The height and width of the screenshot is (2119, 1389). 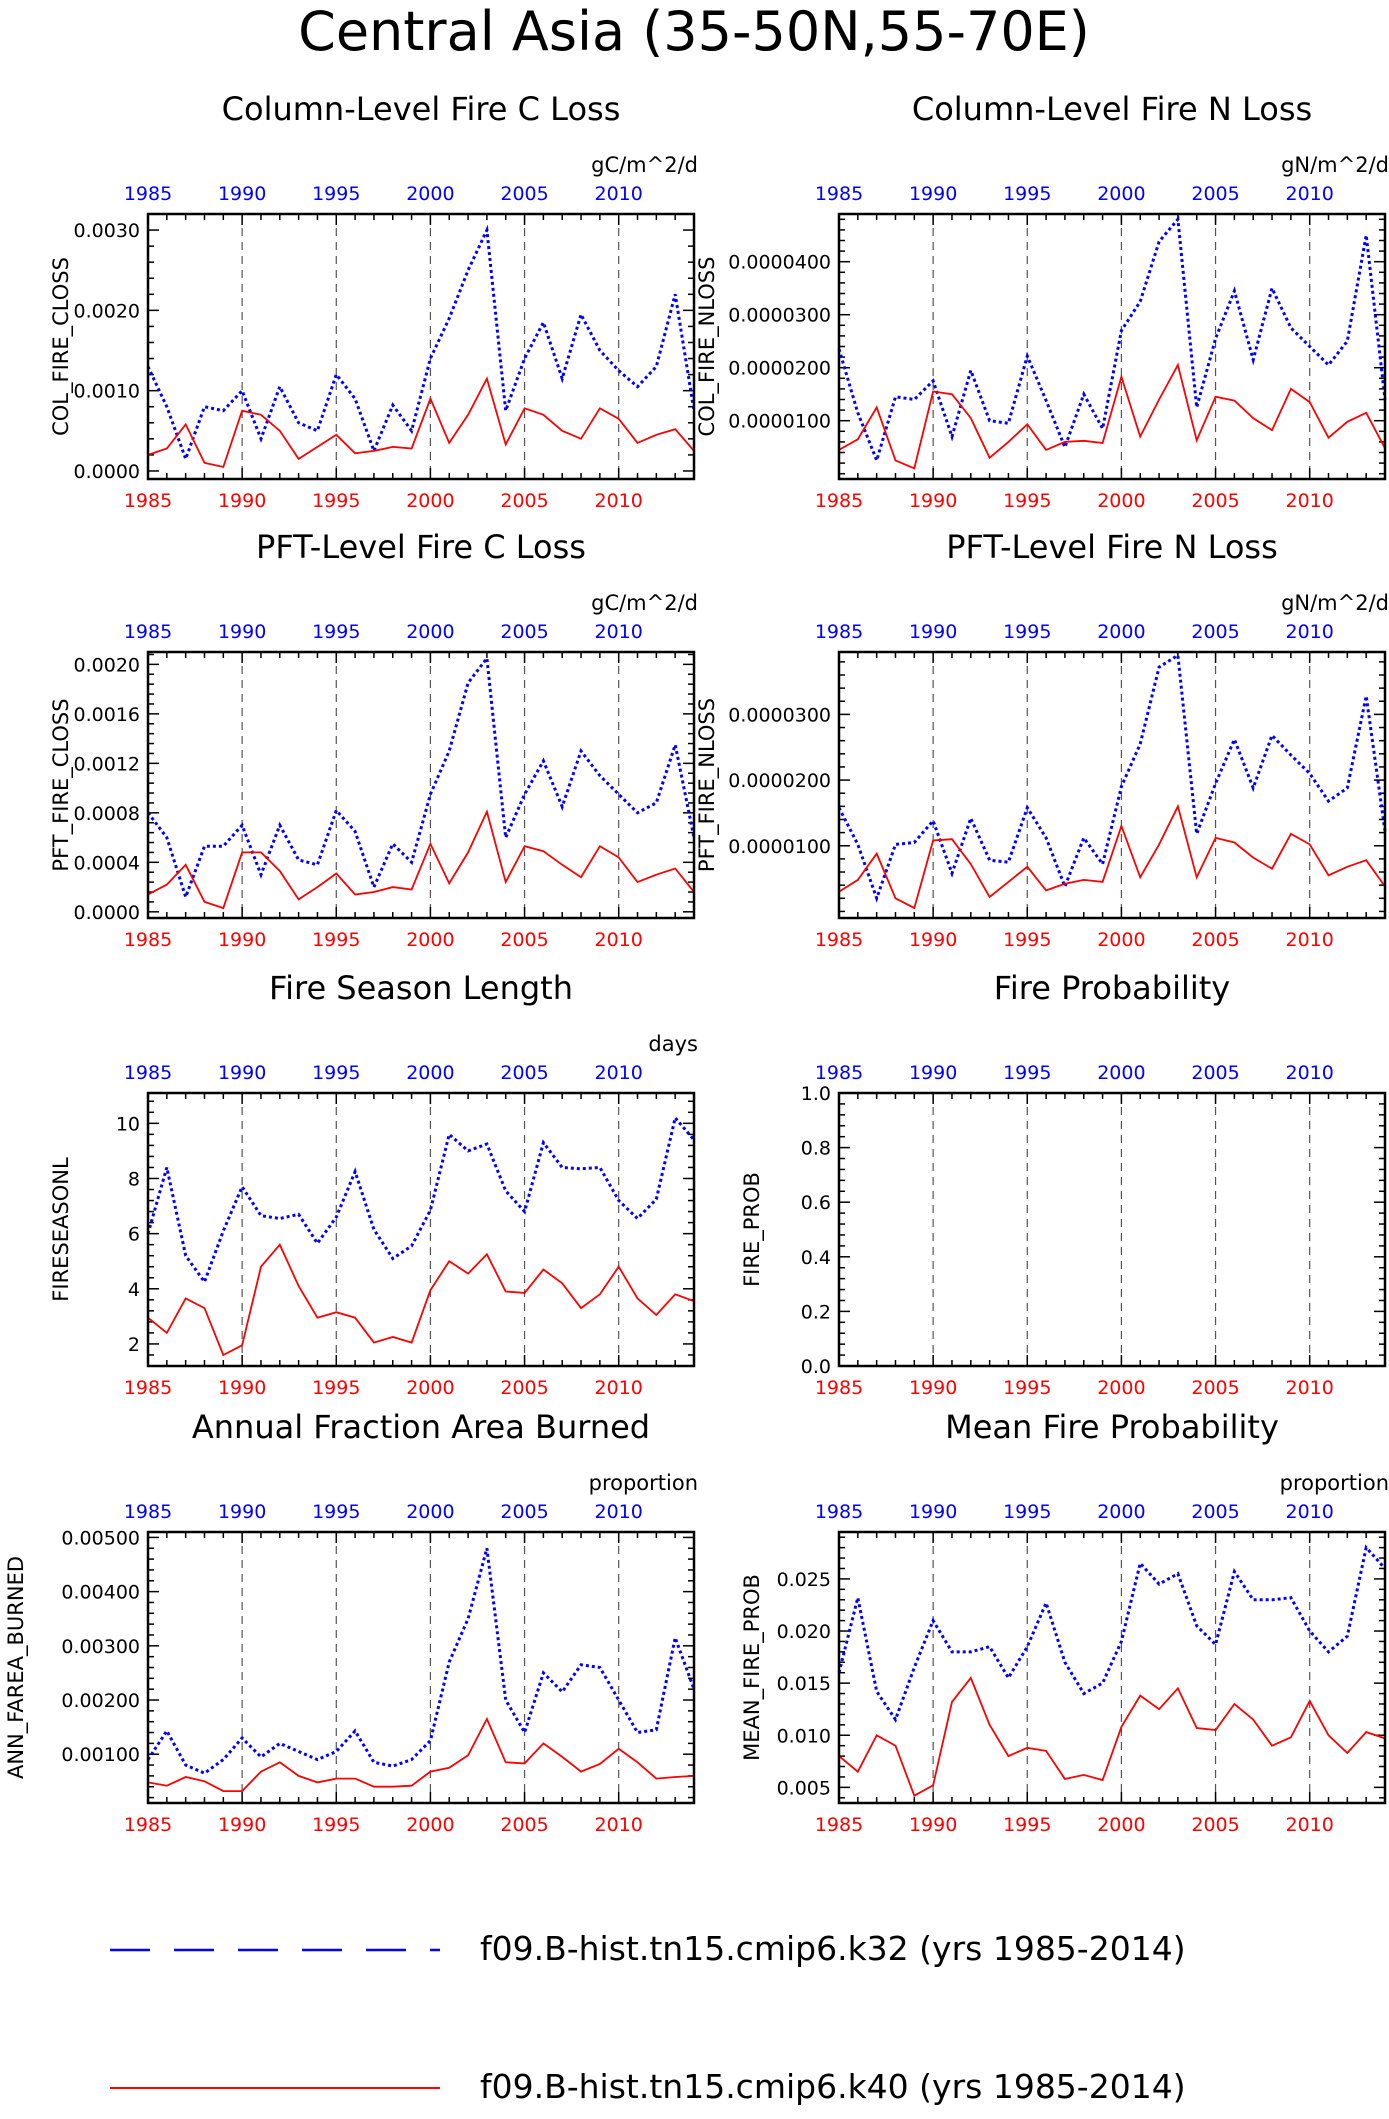 What do you see at coordinates (694, 31) in the screenshot?
I see `figure-title: Central Asia (35-50N,55-70E)` at bounding box center [694, 31].